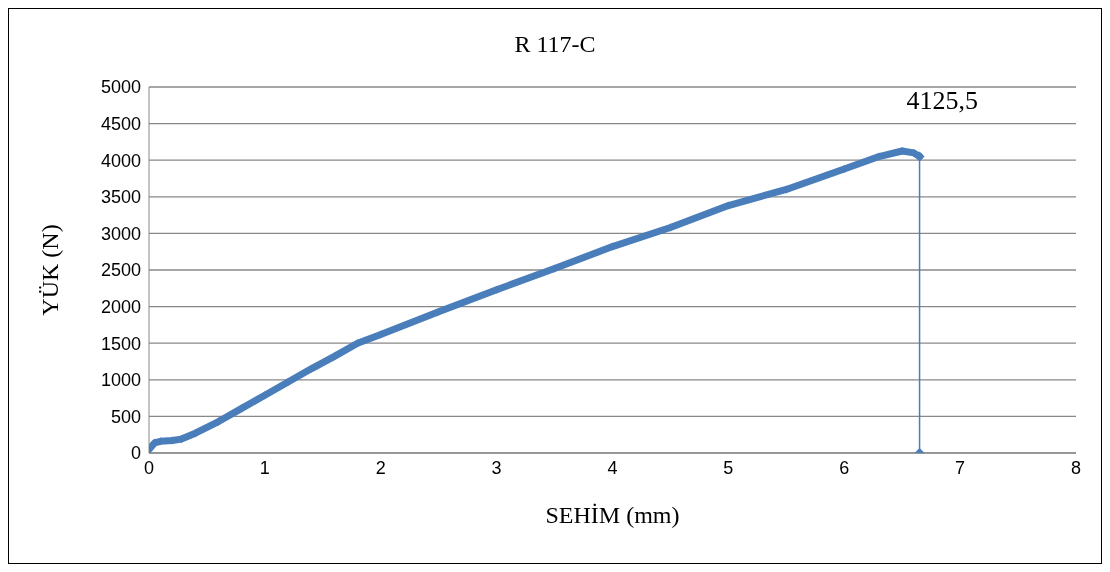 The image size is (1110, 572). Describe the element at coordinates (120, 233) in the screenshot. I see `y-tick-label: 3000` at that location.